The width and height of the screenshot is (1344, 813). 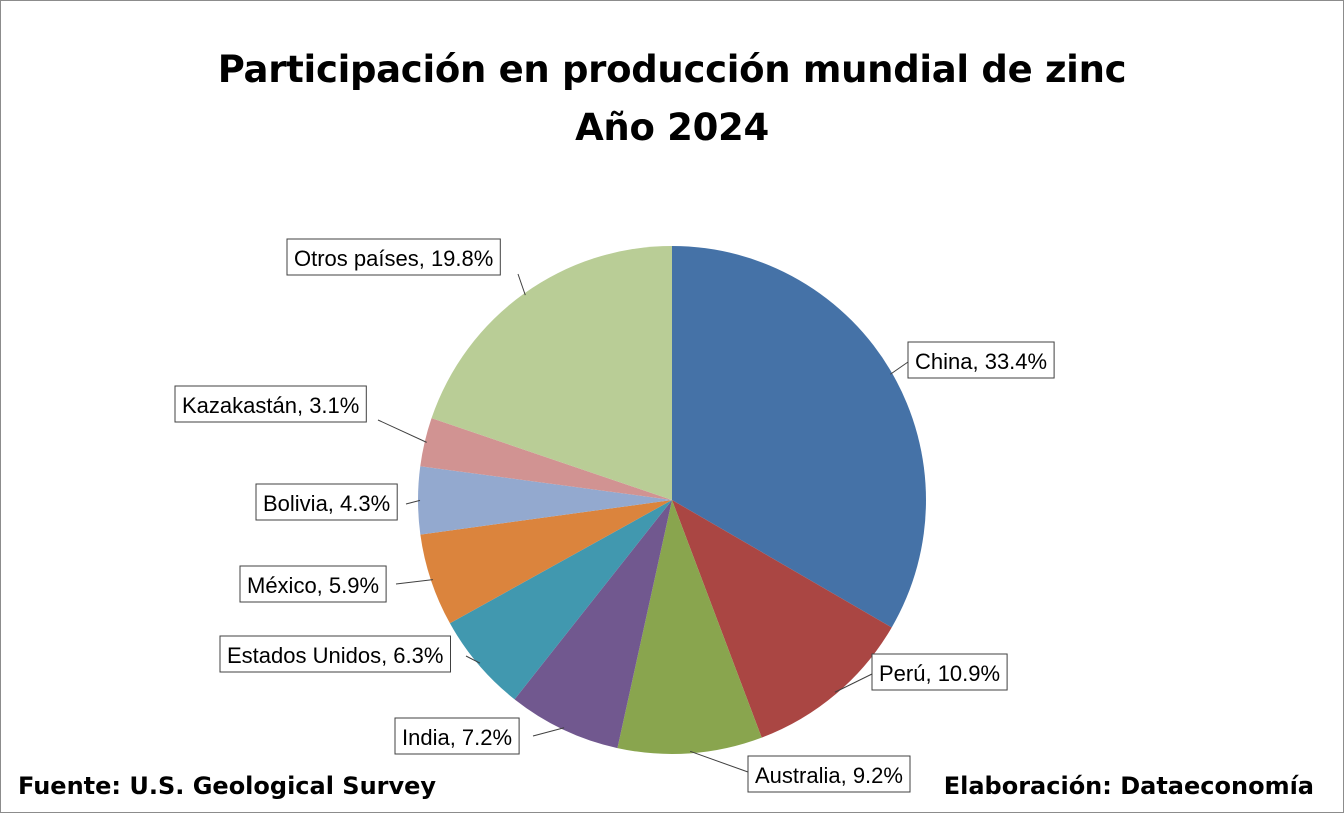 I want to click on data-label: Estados Unidos, 6.3%, so click(x=335, y=655).